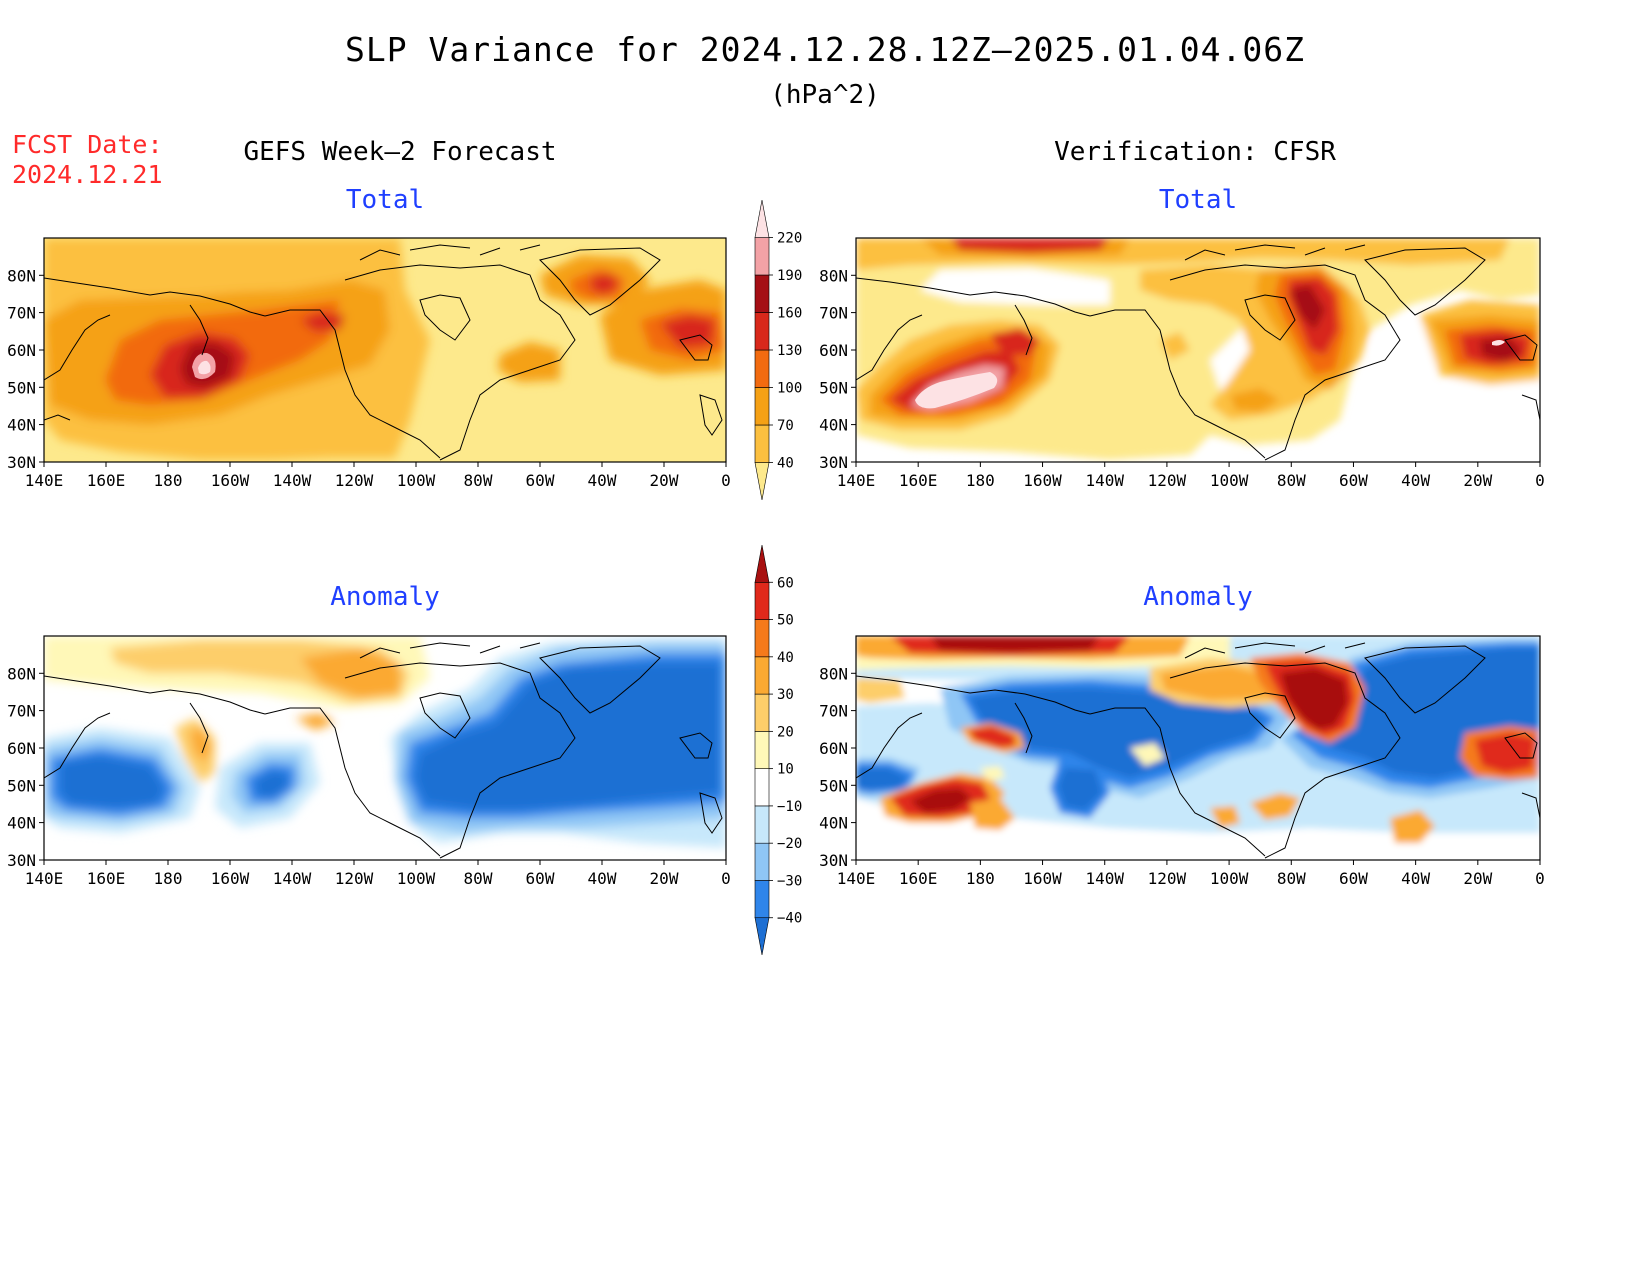 Image resolution: width=1650 pixels, height=1275 pixels. What do you see at coordinates (785, 464) in the screenshot?
I see `colorbar-label: 40` at bounding box center [785, 464].